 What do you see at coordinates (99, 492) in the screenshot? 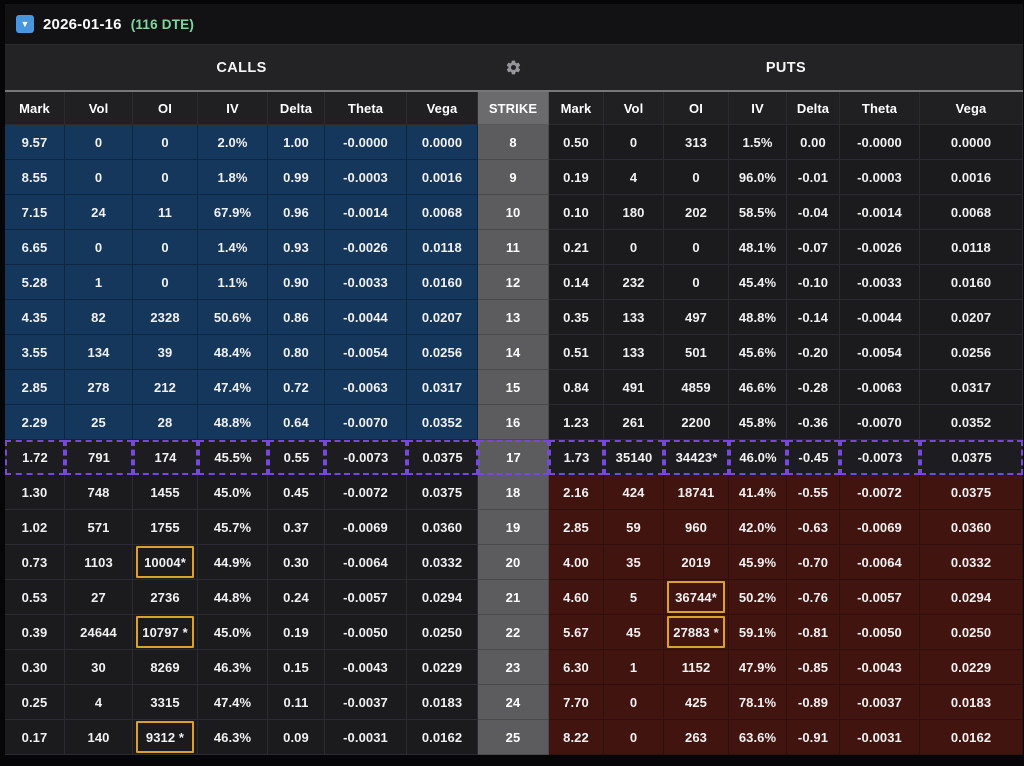
I see `call-vol-cell-s18: 748` at bounding box center [99, 492].